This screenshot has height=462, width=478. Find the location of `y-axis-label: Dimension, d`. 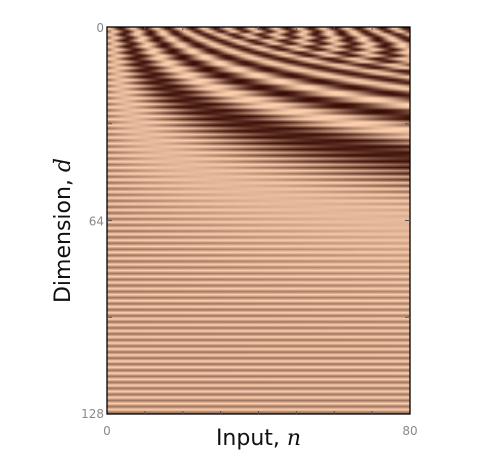

y-axis-label: Dimension, d is located at coordinates (63, 230).